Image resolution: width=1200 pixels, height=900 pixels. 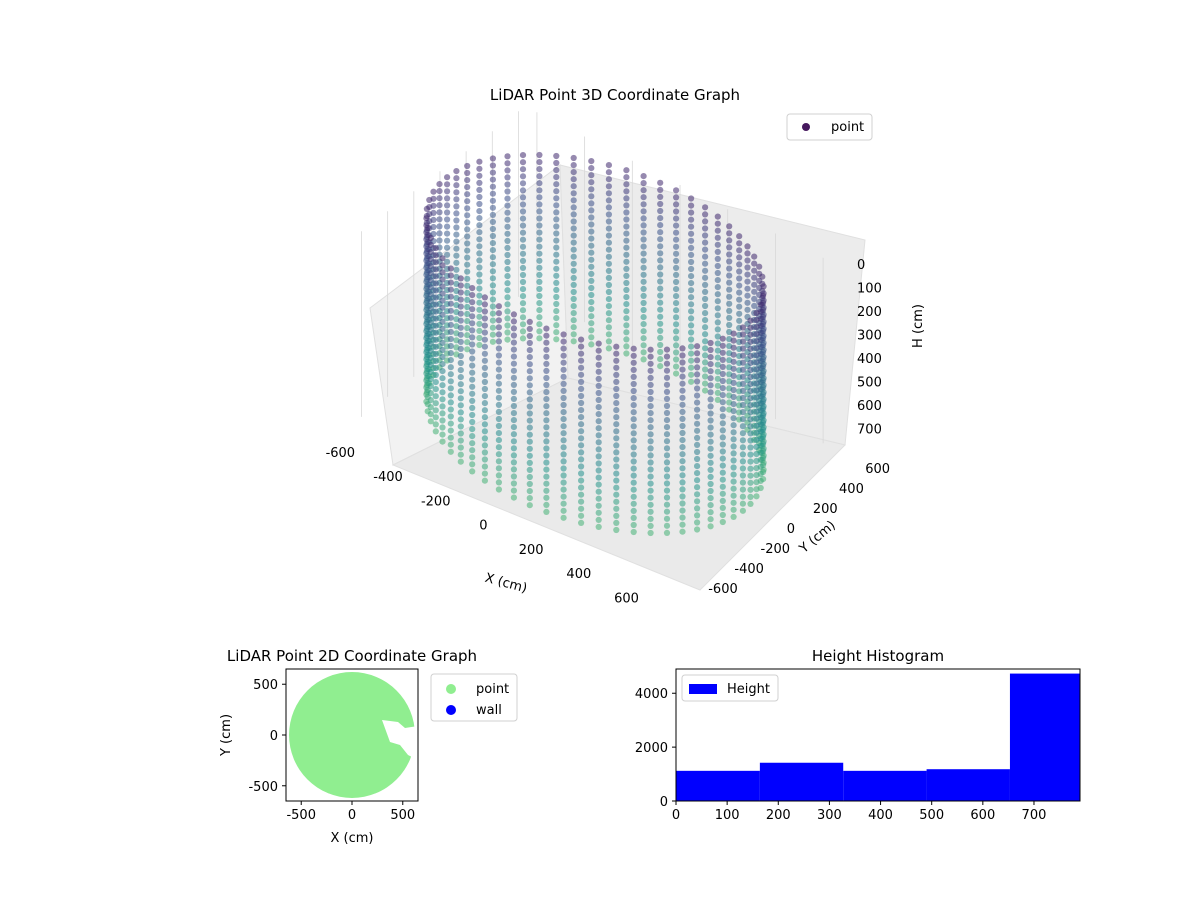 What do you see at coordinates (489, 710) in the screenshot?
I see `legend-2d-wall-label: wall` at bounding box center [489, 710].